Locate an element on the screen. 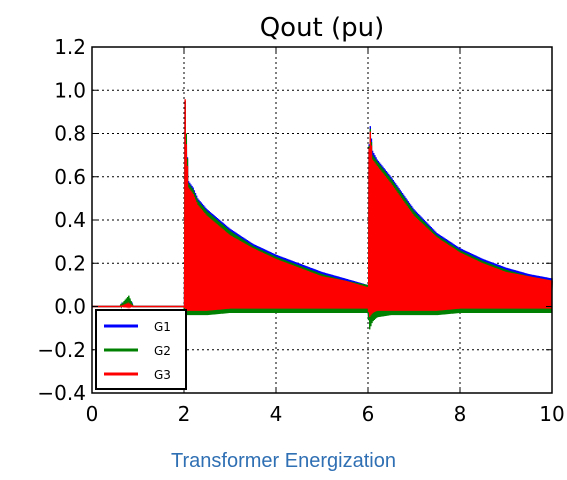  y-tick-label: 0.6 is located at coordinates (70, 177).